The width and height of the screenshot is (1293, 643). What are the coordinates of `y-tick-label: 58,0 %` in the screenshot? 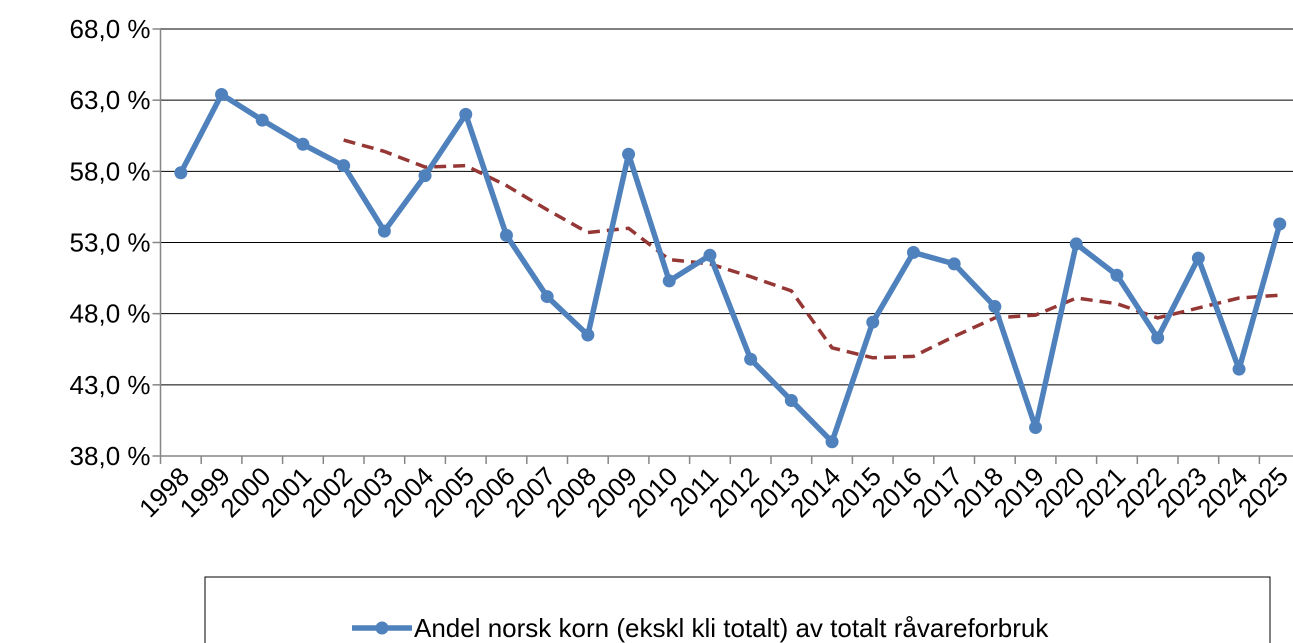 It's located at (110, 171).